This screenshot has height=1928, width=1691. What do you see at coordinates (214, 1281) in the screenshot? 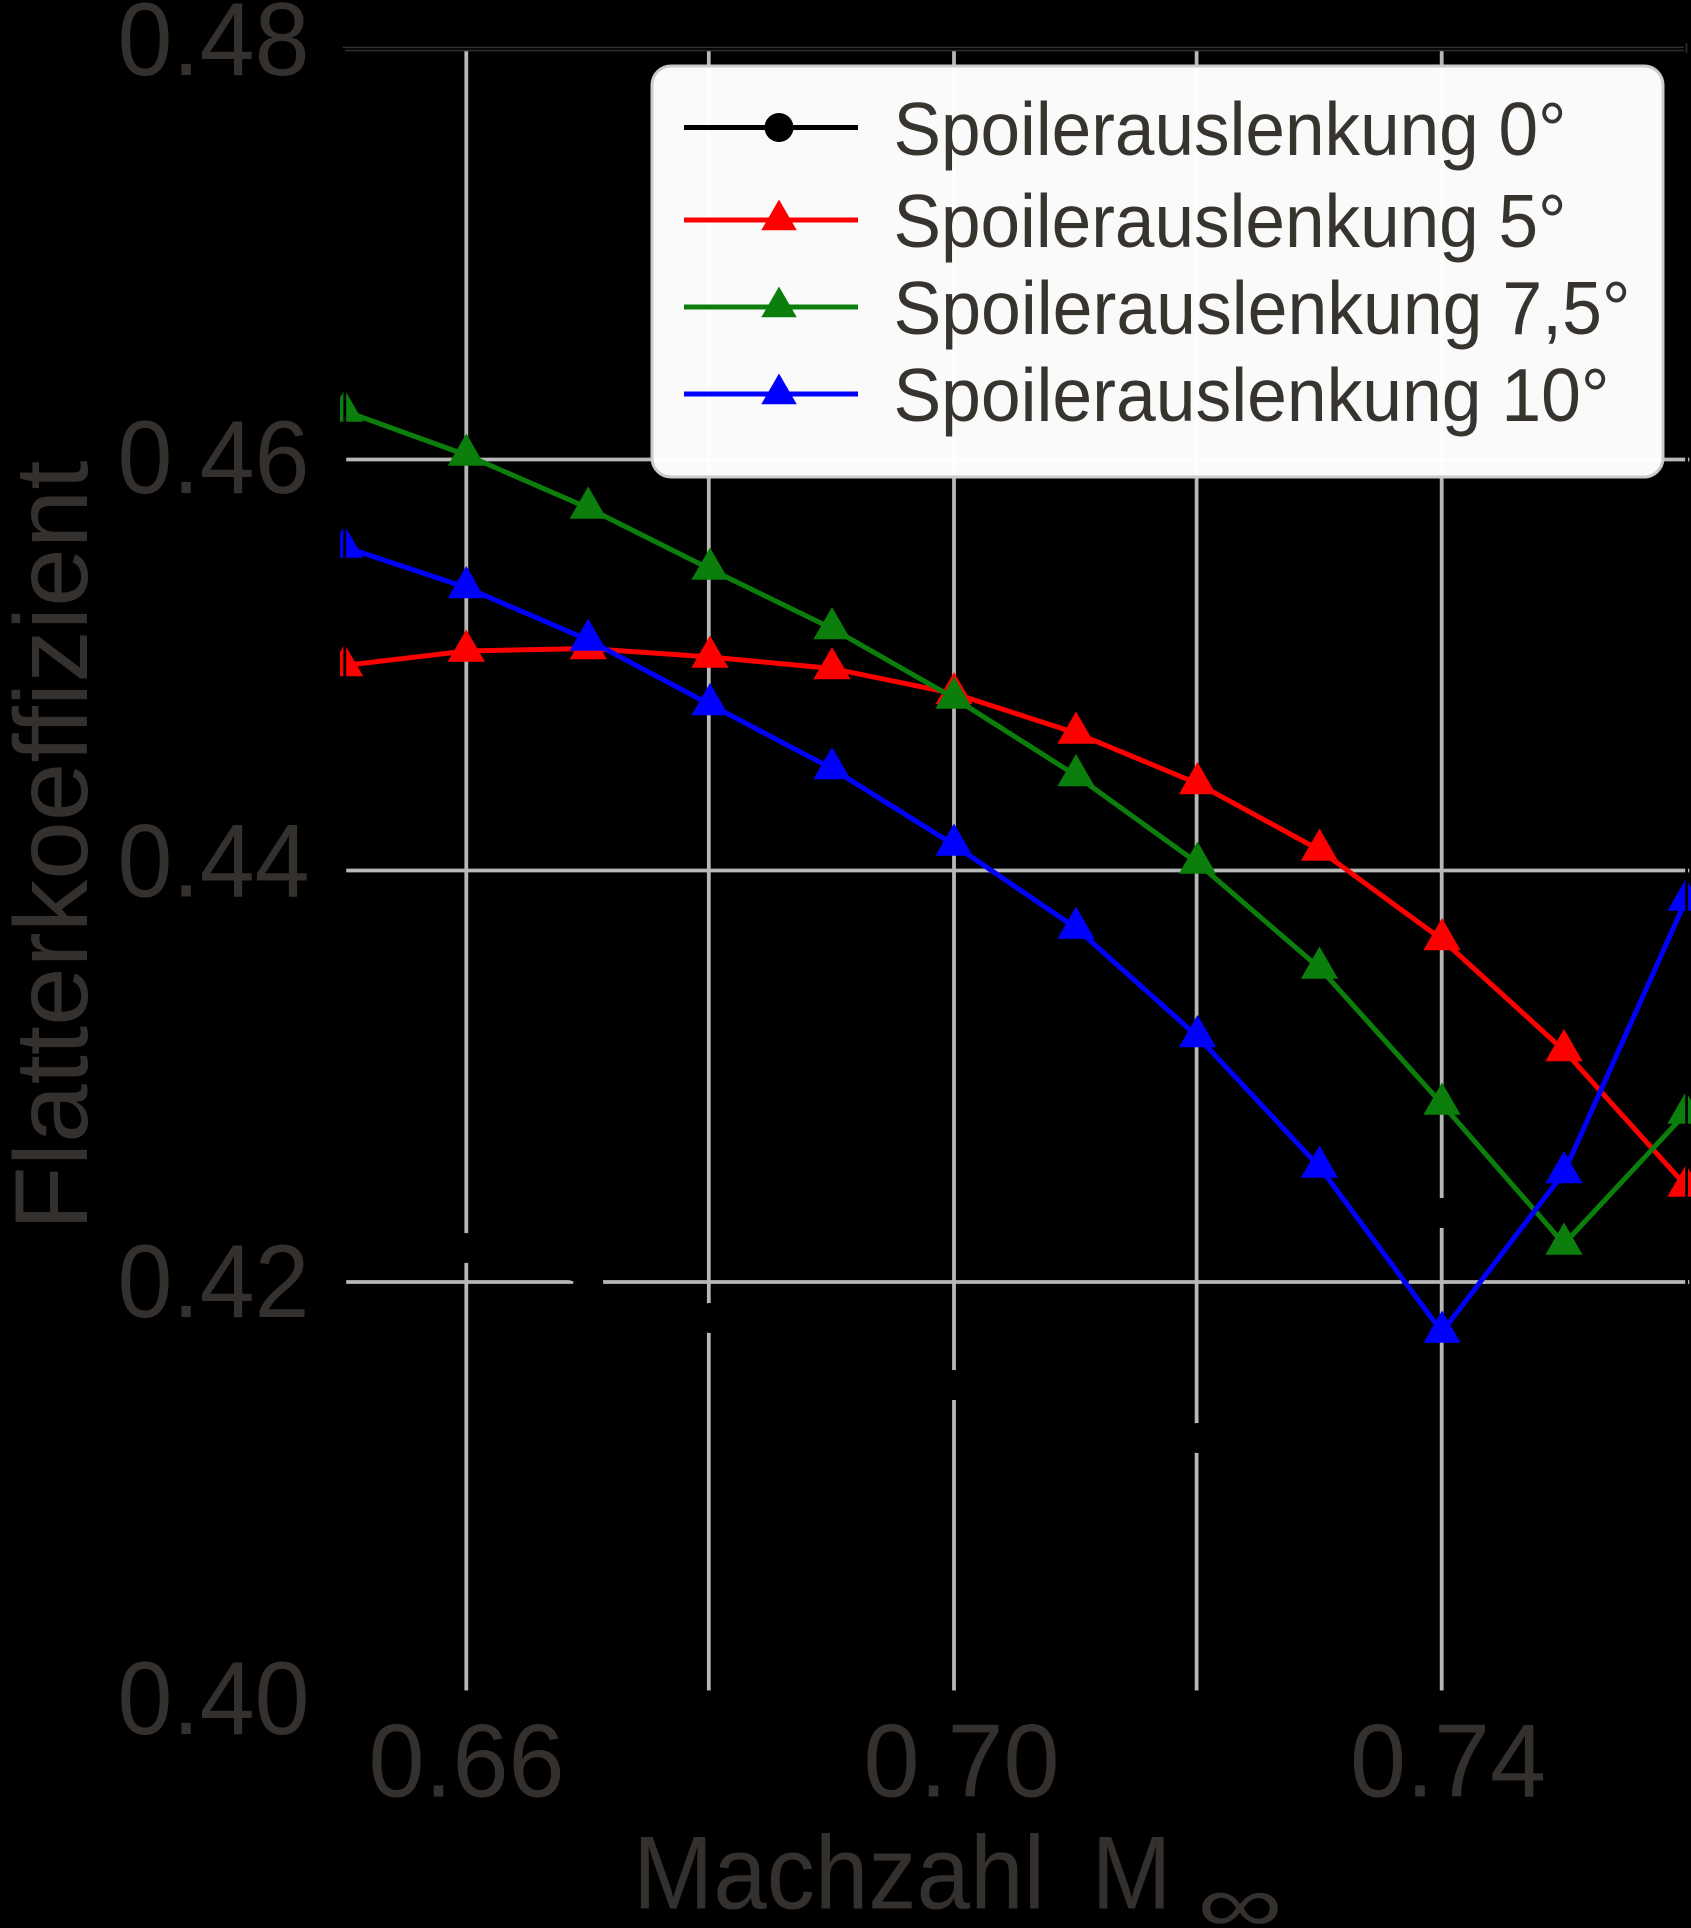
I see `svg-text: 0.42` at bounding box center [214, 1281].